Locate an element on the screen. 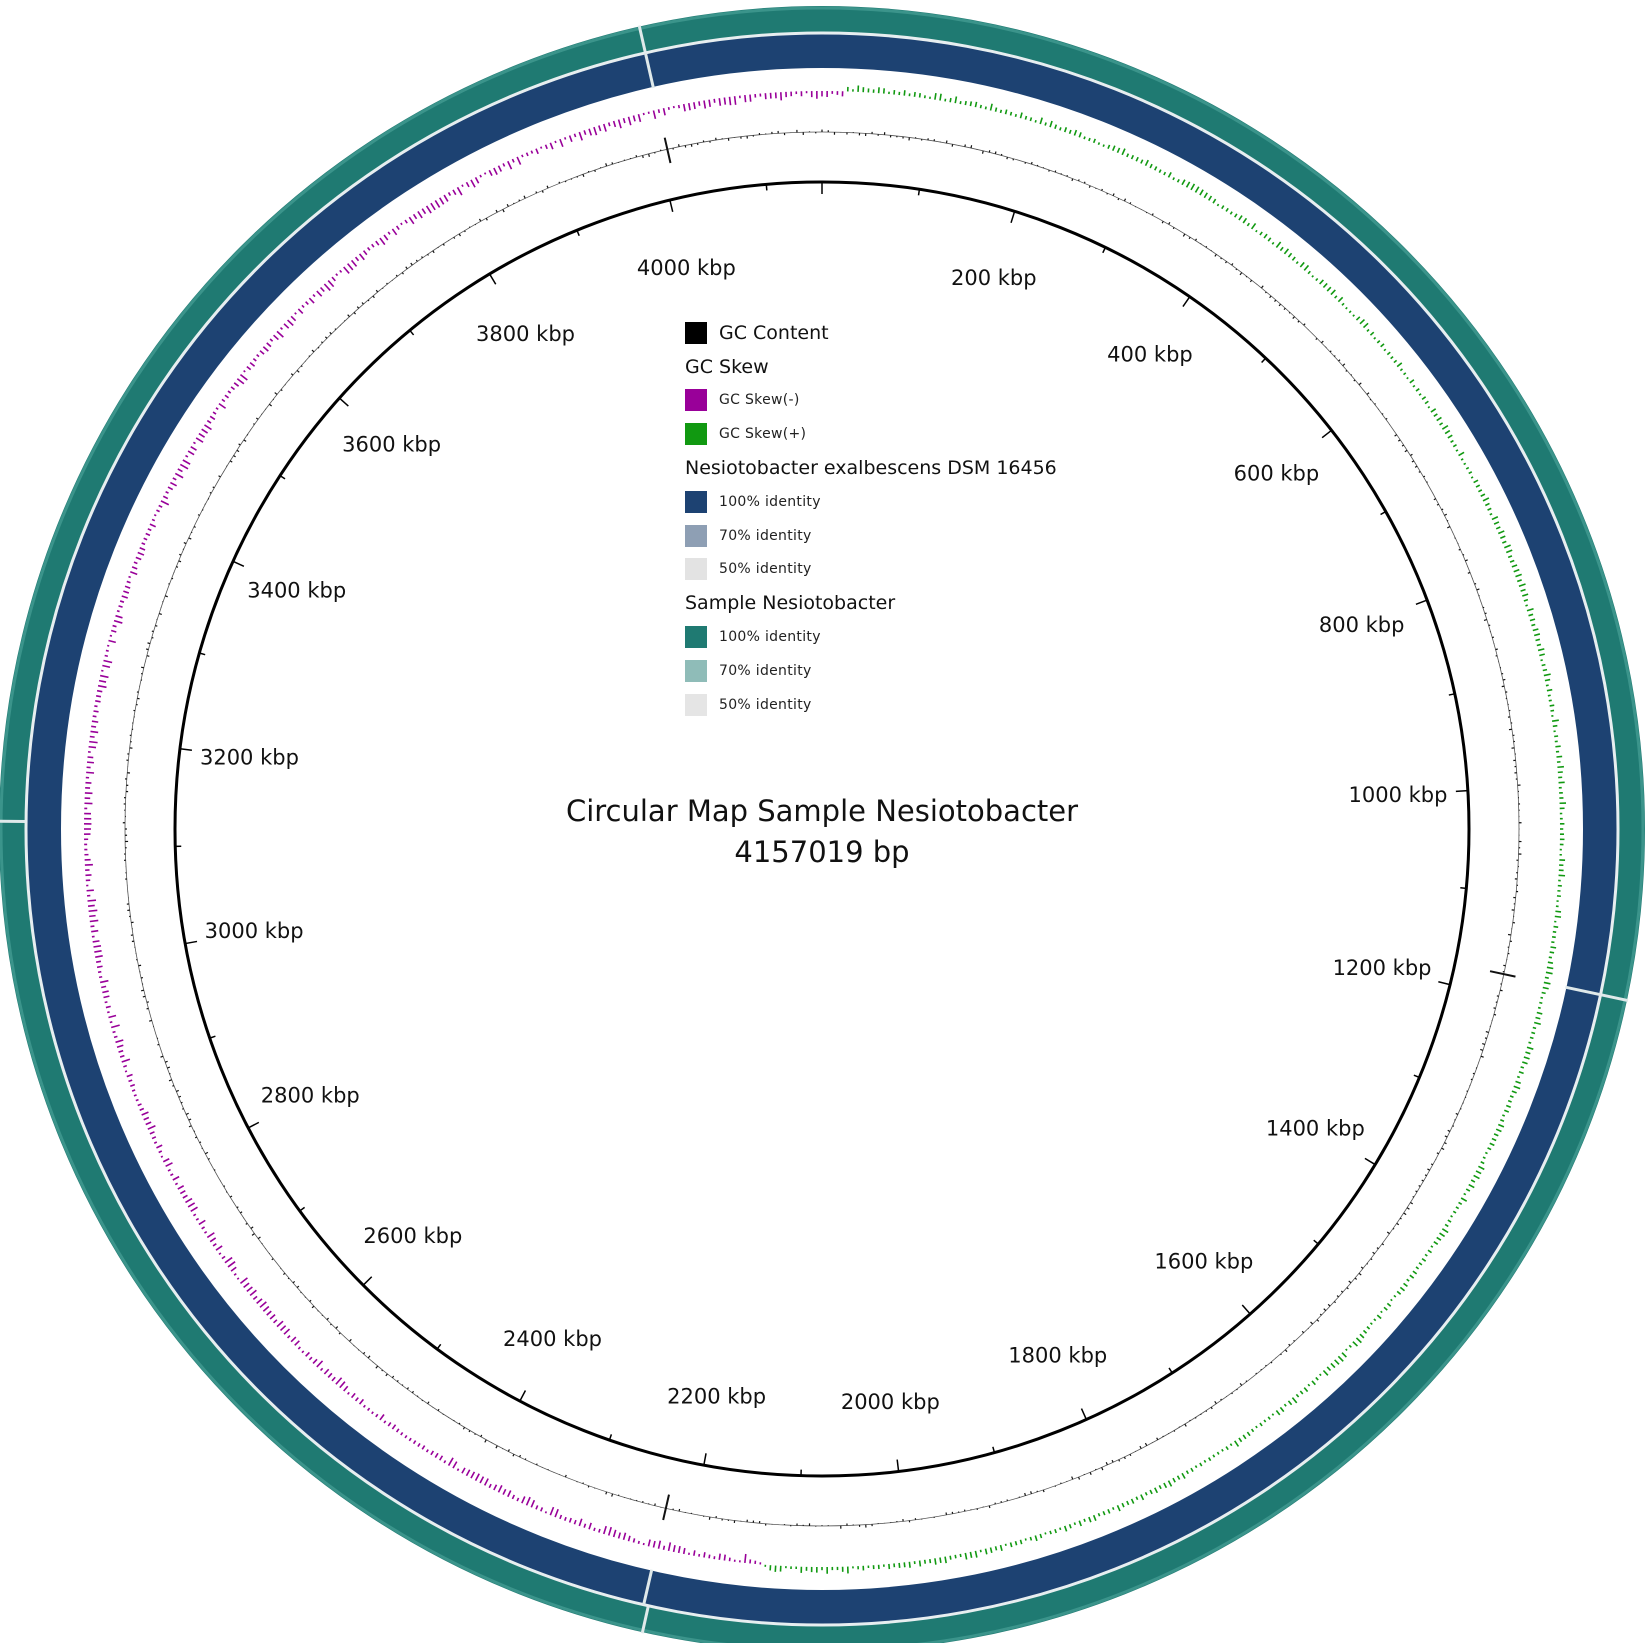 The width and height of the screenshot is (1645, 1643). sample-ring-gap is located at coordinates (642, 39).